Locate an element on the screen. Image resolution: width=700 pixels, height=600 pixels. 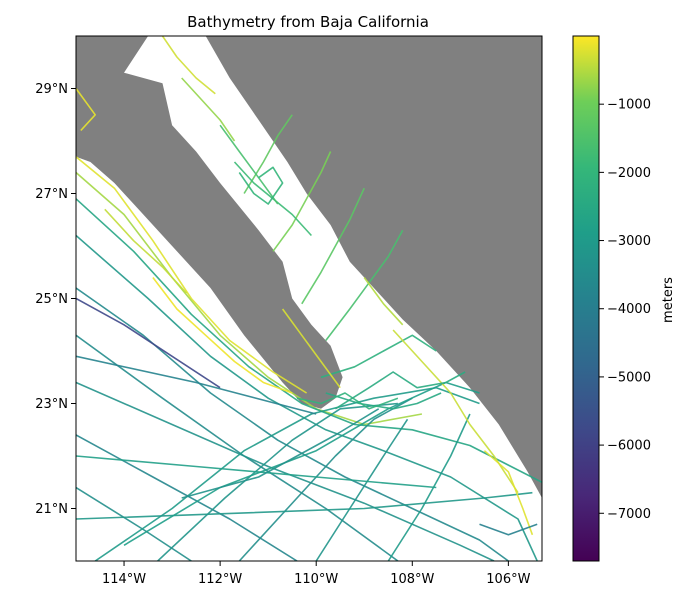
x-tick-label: 108°W is located at coordinates (412, 579).